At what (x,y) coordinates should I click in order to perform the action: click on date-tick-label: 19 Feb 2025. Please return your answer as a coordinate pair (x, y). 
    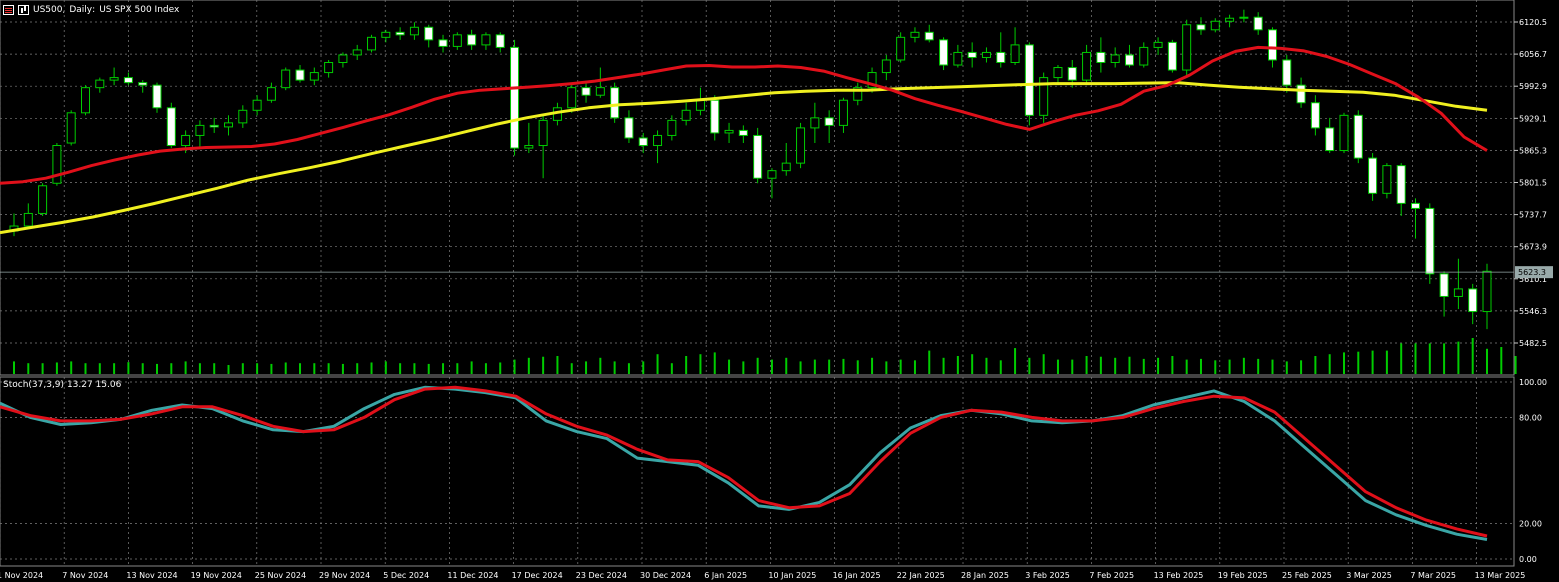
    Looking at the image, I should click on (1243, 575).